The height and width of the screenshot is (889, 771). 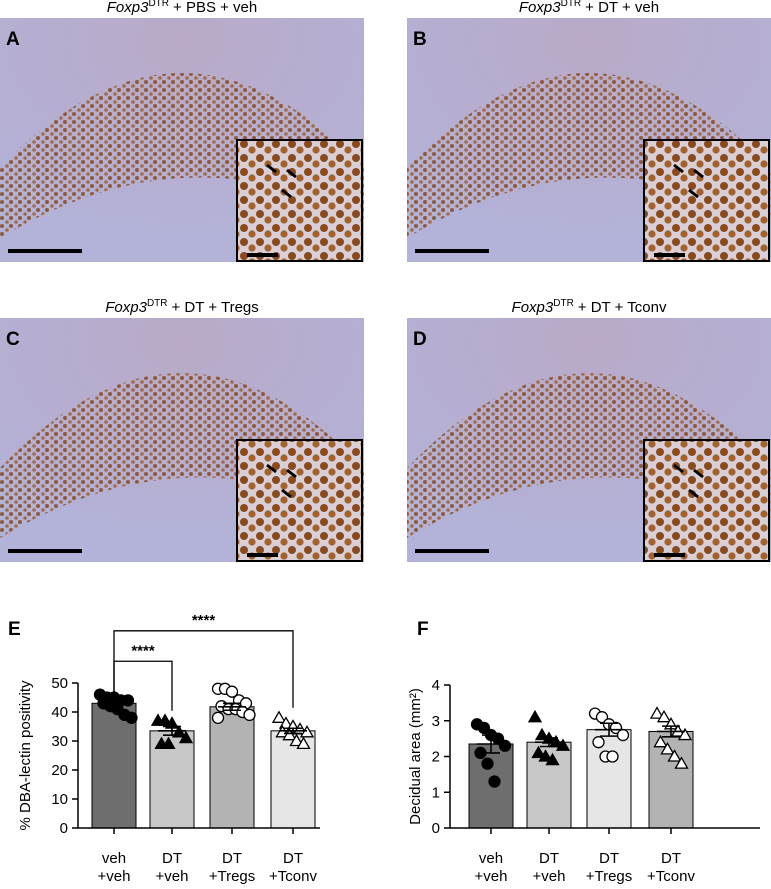 What do you see at coordinates (14, 629) in the screenshot?
I see `panel-letter: E` at bounding box center [14, 629].